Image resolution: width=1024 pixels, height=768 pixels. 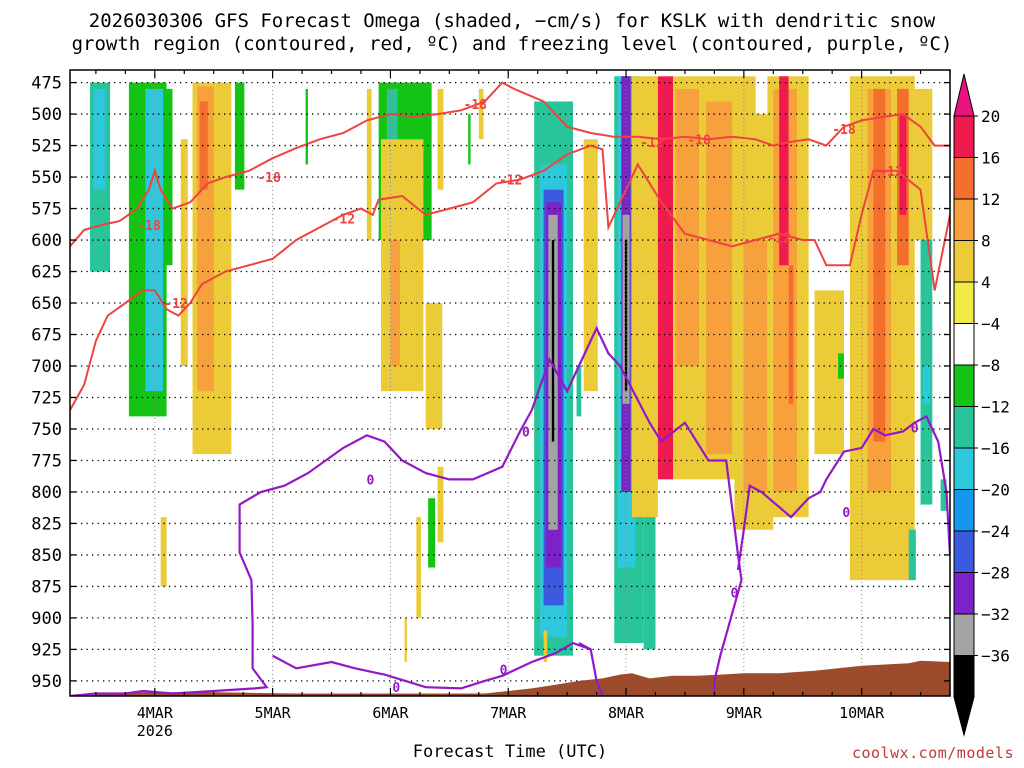 What do you see at coordinates (46, 682) in the screenshot?
I see `ytick-label-950: 950` at bounding box center [46, 682].